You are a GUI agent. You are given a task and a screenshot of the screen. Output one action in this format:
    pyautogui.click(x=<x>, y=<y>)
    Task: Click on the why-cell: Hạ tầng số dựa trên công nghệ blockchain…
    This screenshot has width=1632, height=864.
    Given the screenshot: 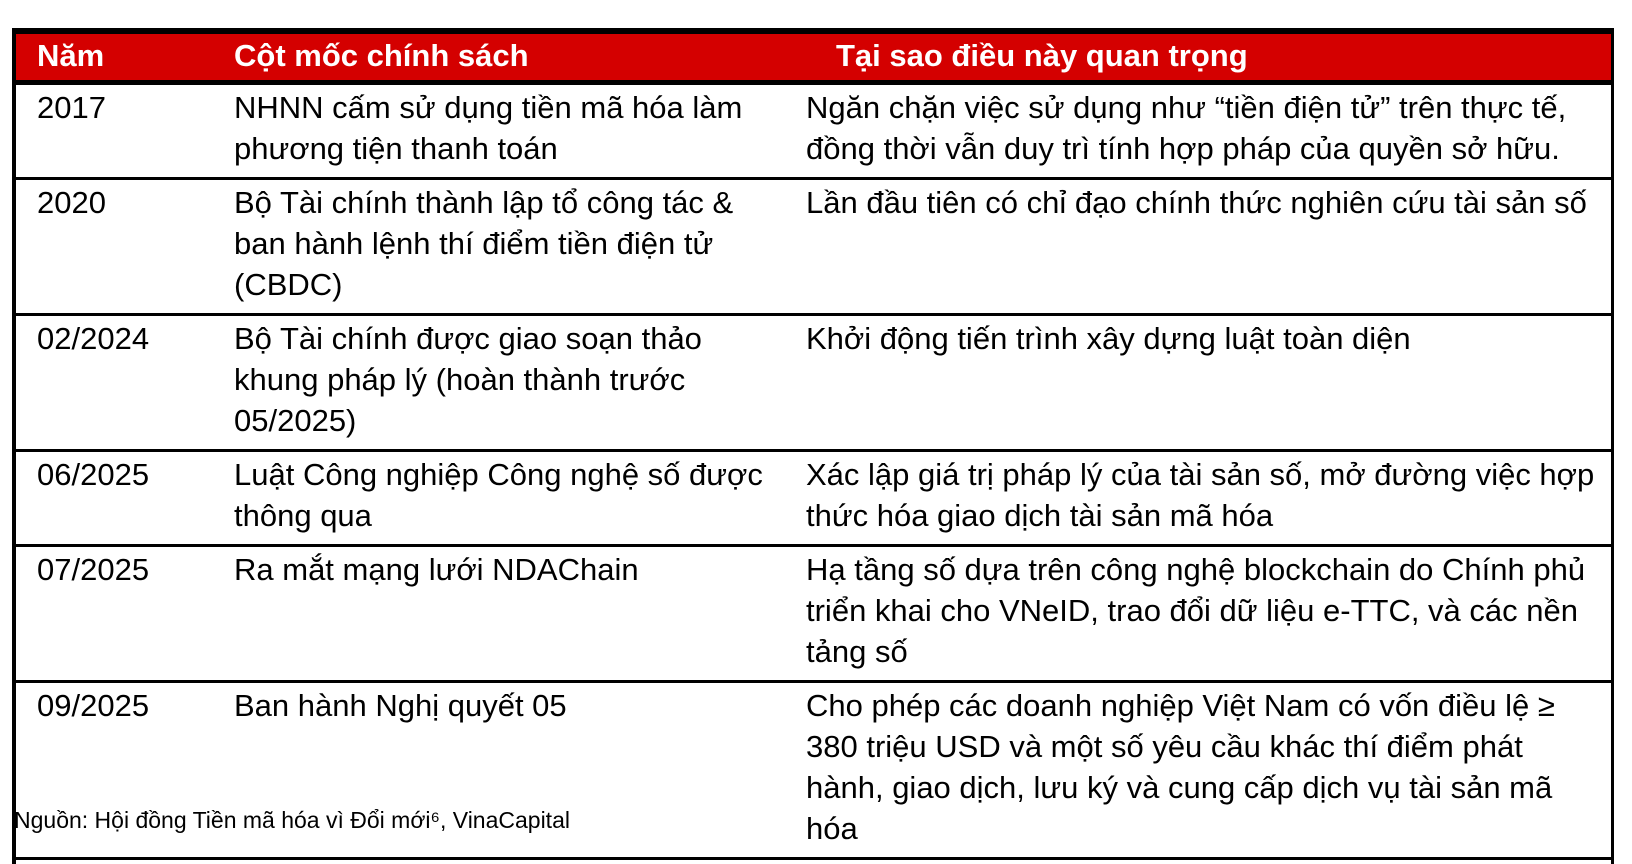 What is the action you would take?
    pyautogui.click(x=1208, y=613)
    